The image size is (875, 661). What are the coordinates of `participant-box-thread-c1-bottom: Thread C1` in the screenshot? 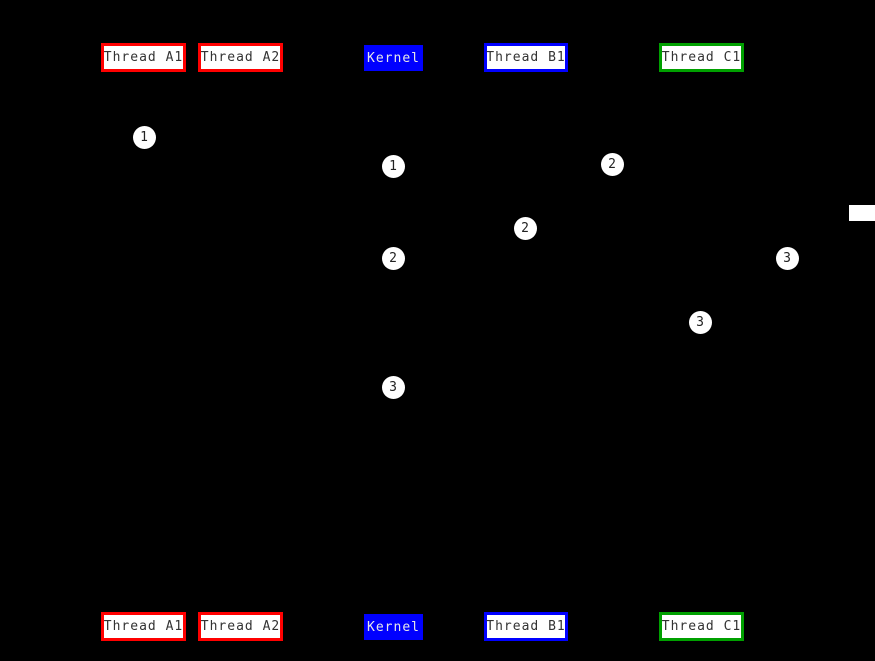 It's located at (701, 626).